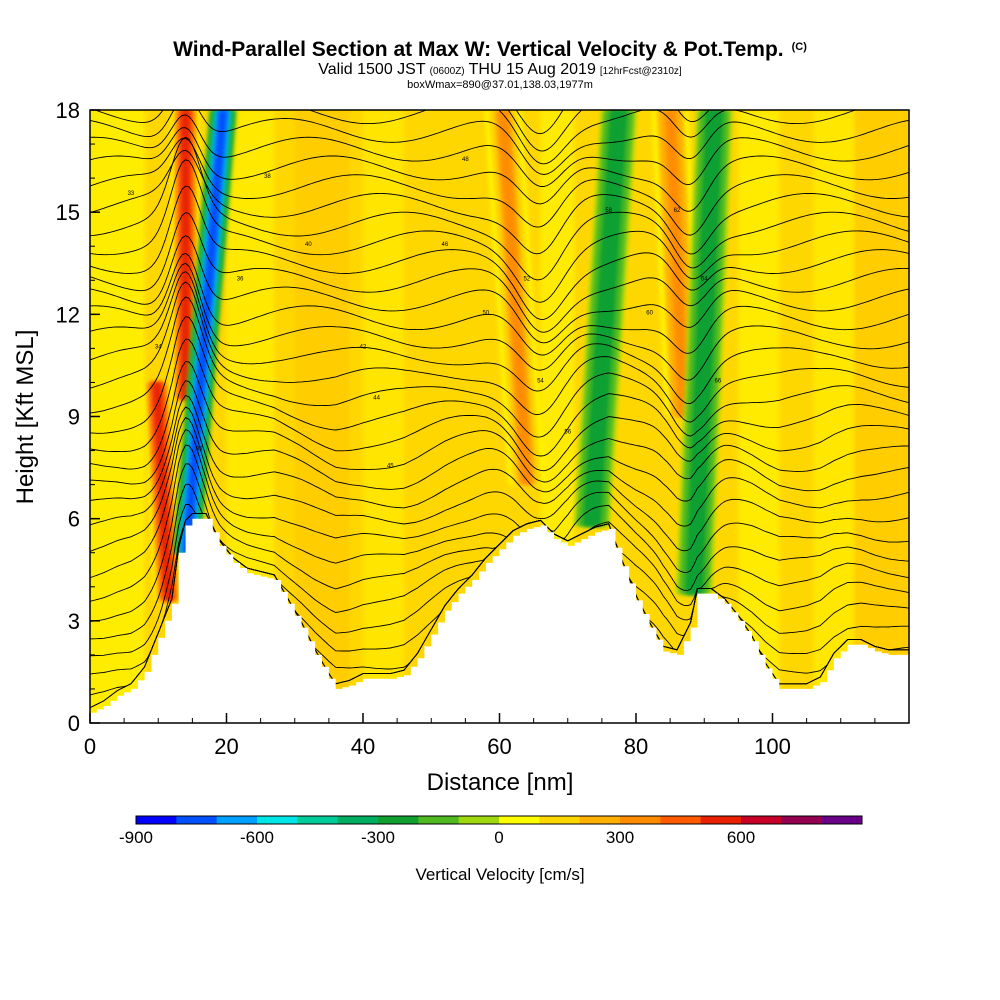  What do you see at coordinates (486, 313) in the screenshot?
I see `isentrope-label: 50` at bounding box center [486, 313].